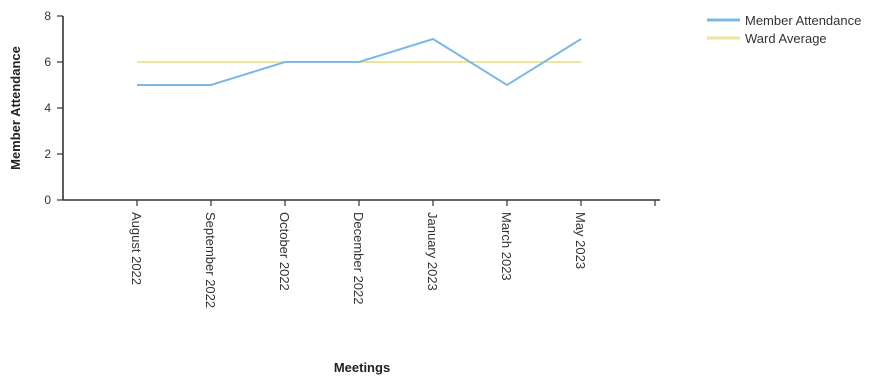  I want to click on series-line-member-attendance, so click(359, 62).